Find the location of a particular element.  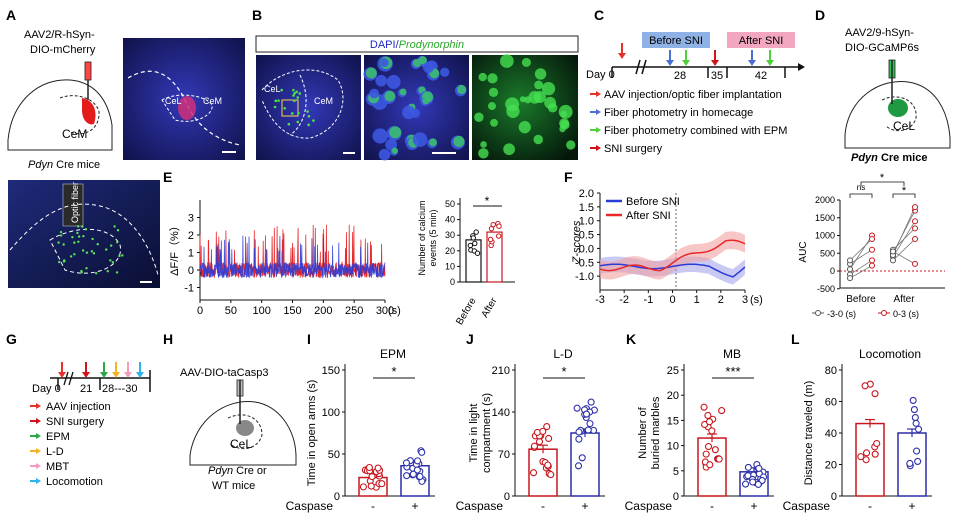

injection-site-d is located at coordinates (898, 108).